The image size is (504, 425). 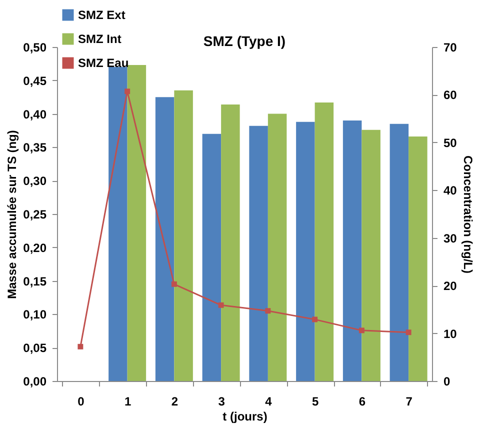 What do you see at coordinates (100, 39) in the screenshot?
I see `legend-label: SMZ Int` at bounding box center [100, 39].